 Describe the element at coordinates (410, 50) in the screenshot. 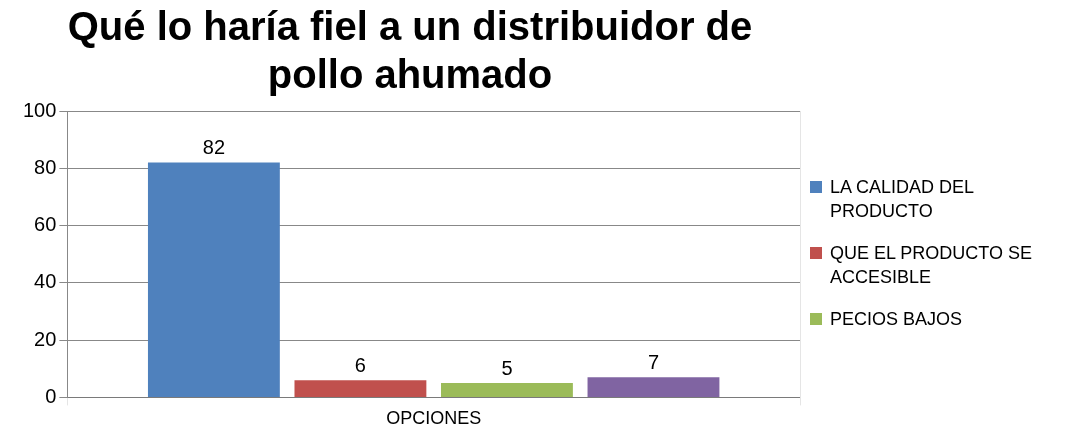

I see `chart-title: Qué lo haría fiel a un distribuidor de pollo ahumado` at that location.